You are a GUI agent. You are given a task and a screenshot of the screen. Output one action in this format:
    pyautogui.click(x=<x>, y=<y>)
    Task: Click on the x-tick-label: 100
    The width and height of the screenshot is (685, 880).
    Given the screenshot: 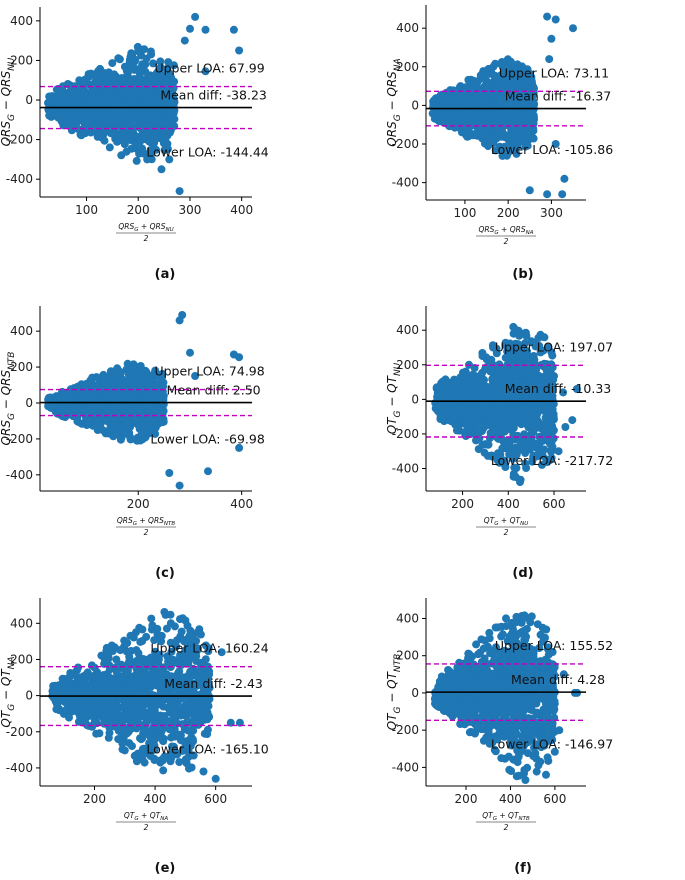 What is the action you would take?
    pyautogui.click(x=464, y=213)
    